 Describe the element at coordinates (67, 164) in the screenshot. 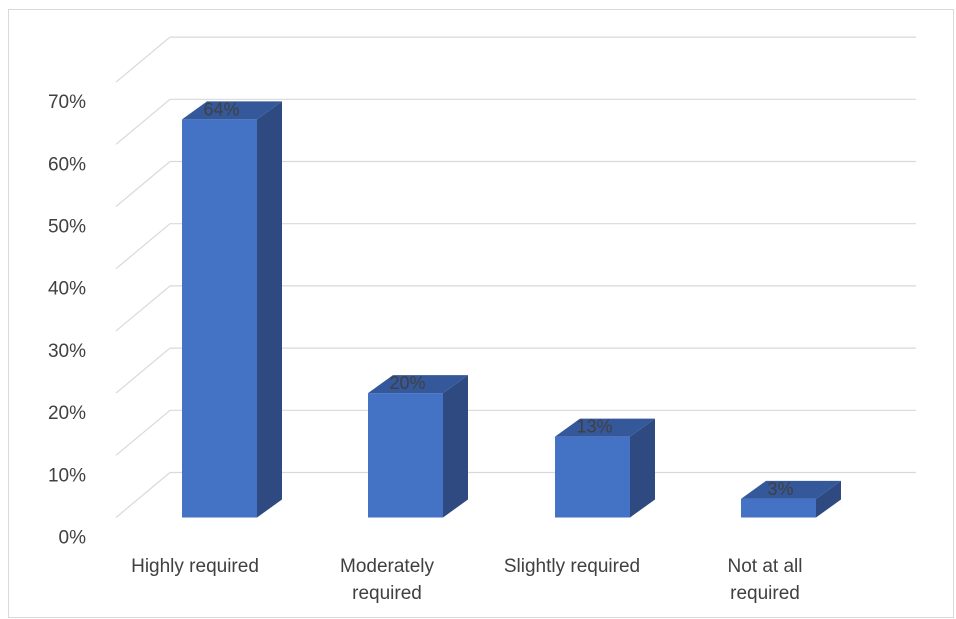

I see `y-tick-label: 60%` at that location.